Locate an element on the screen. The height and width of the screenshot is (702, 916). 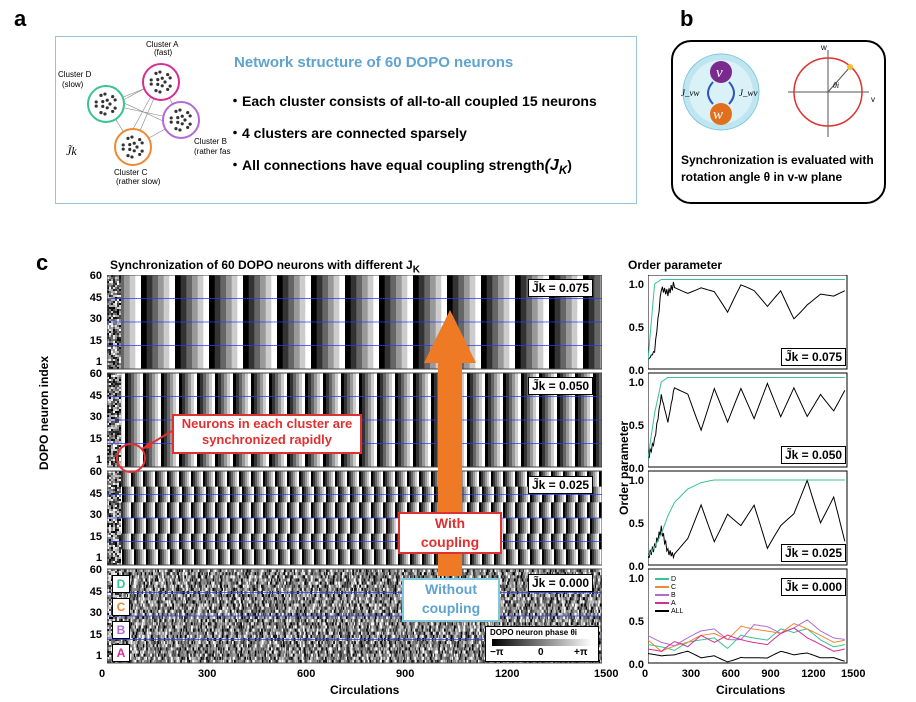
v-node is located at coordinates (721, 72).